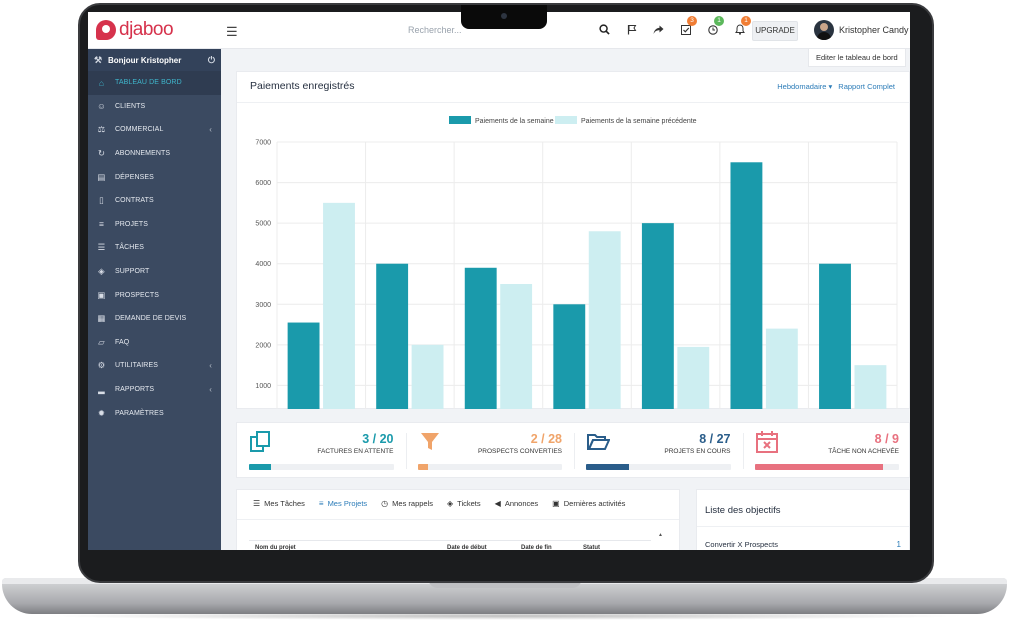 The width and height of the screenshot is (1009, 624). I want to click on sidebar-item-param-tres: ✹ PARAMÈTRES, so click(154, 413).